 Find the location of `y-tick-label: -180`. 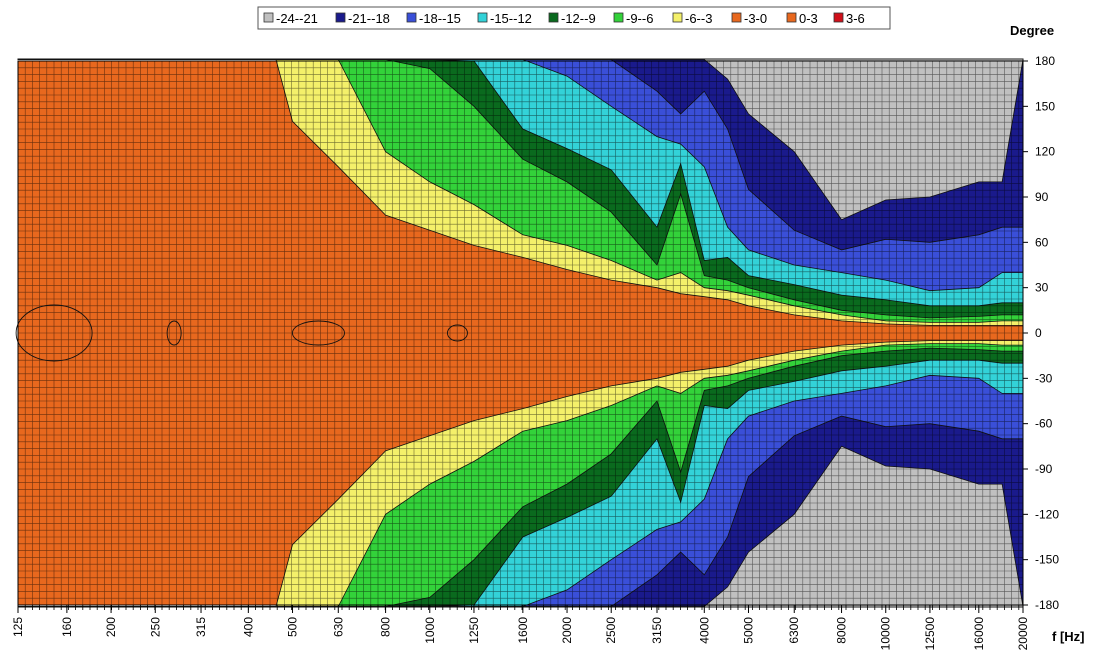

y-tick-label: -180 is located at coordinates (1047, 605).